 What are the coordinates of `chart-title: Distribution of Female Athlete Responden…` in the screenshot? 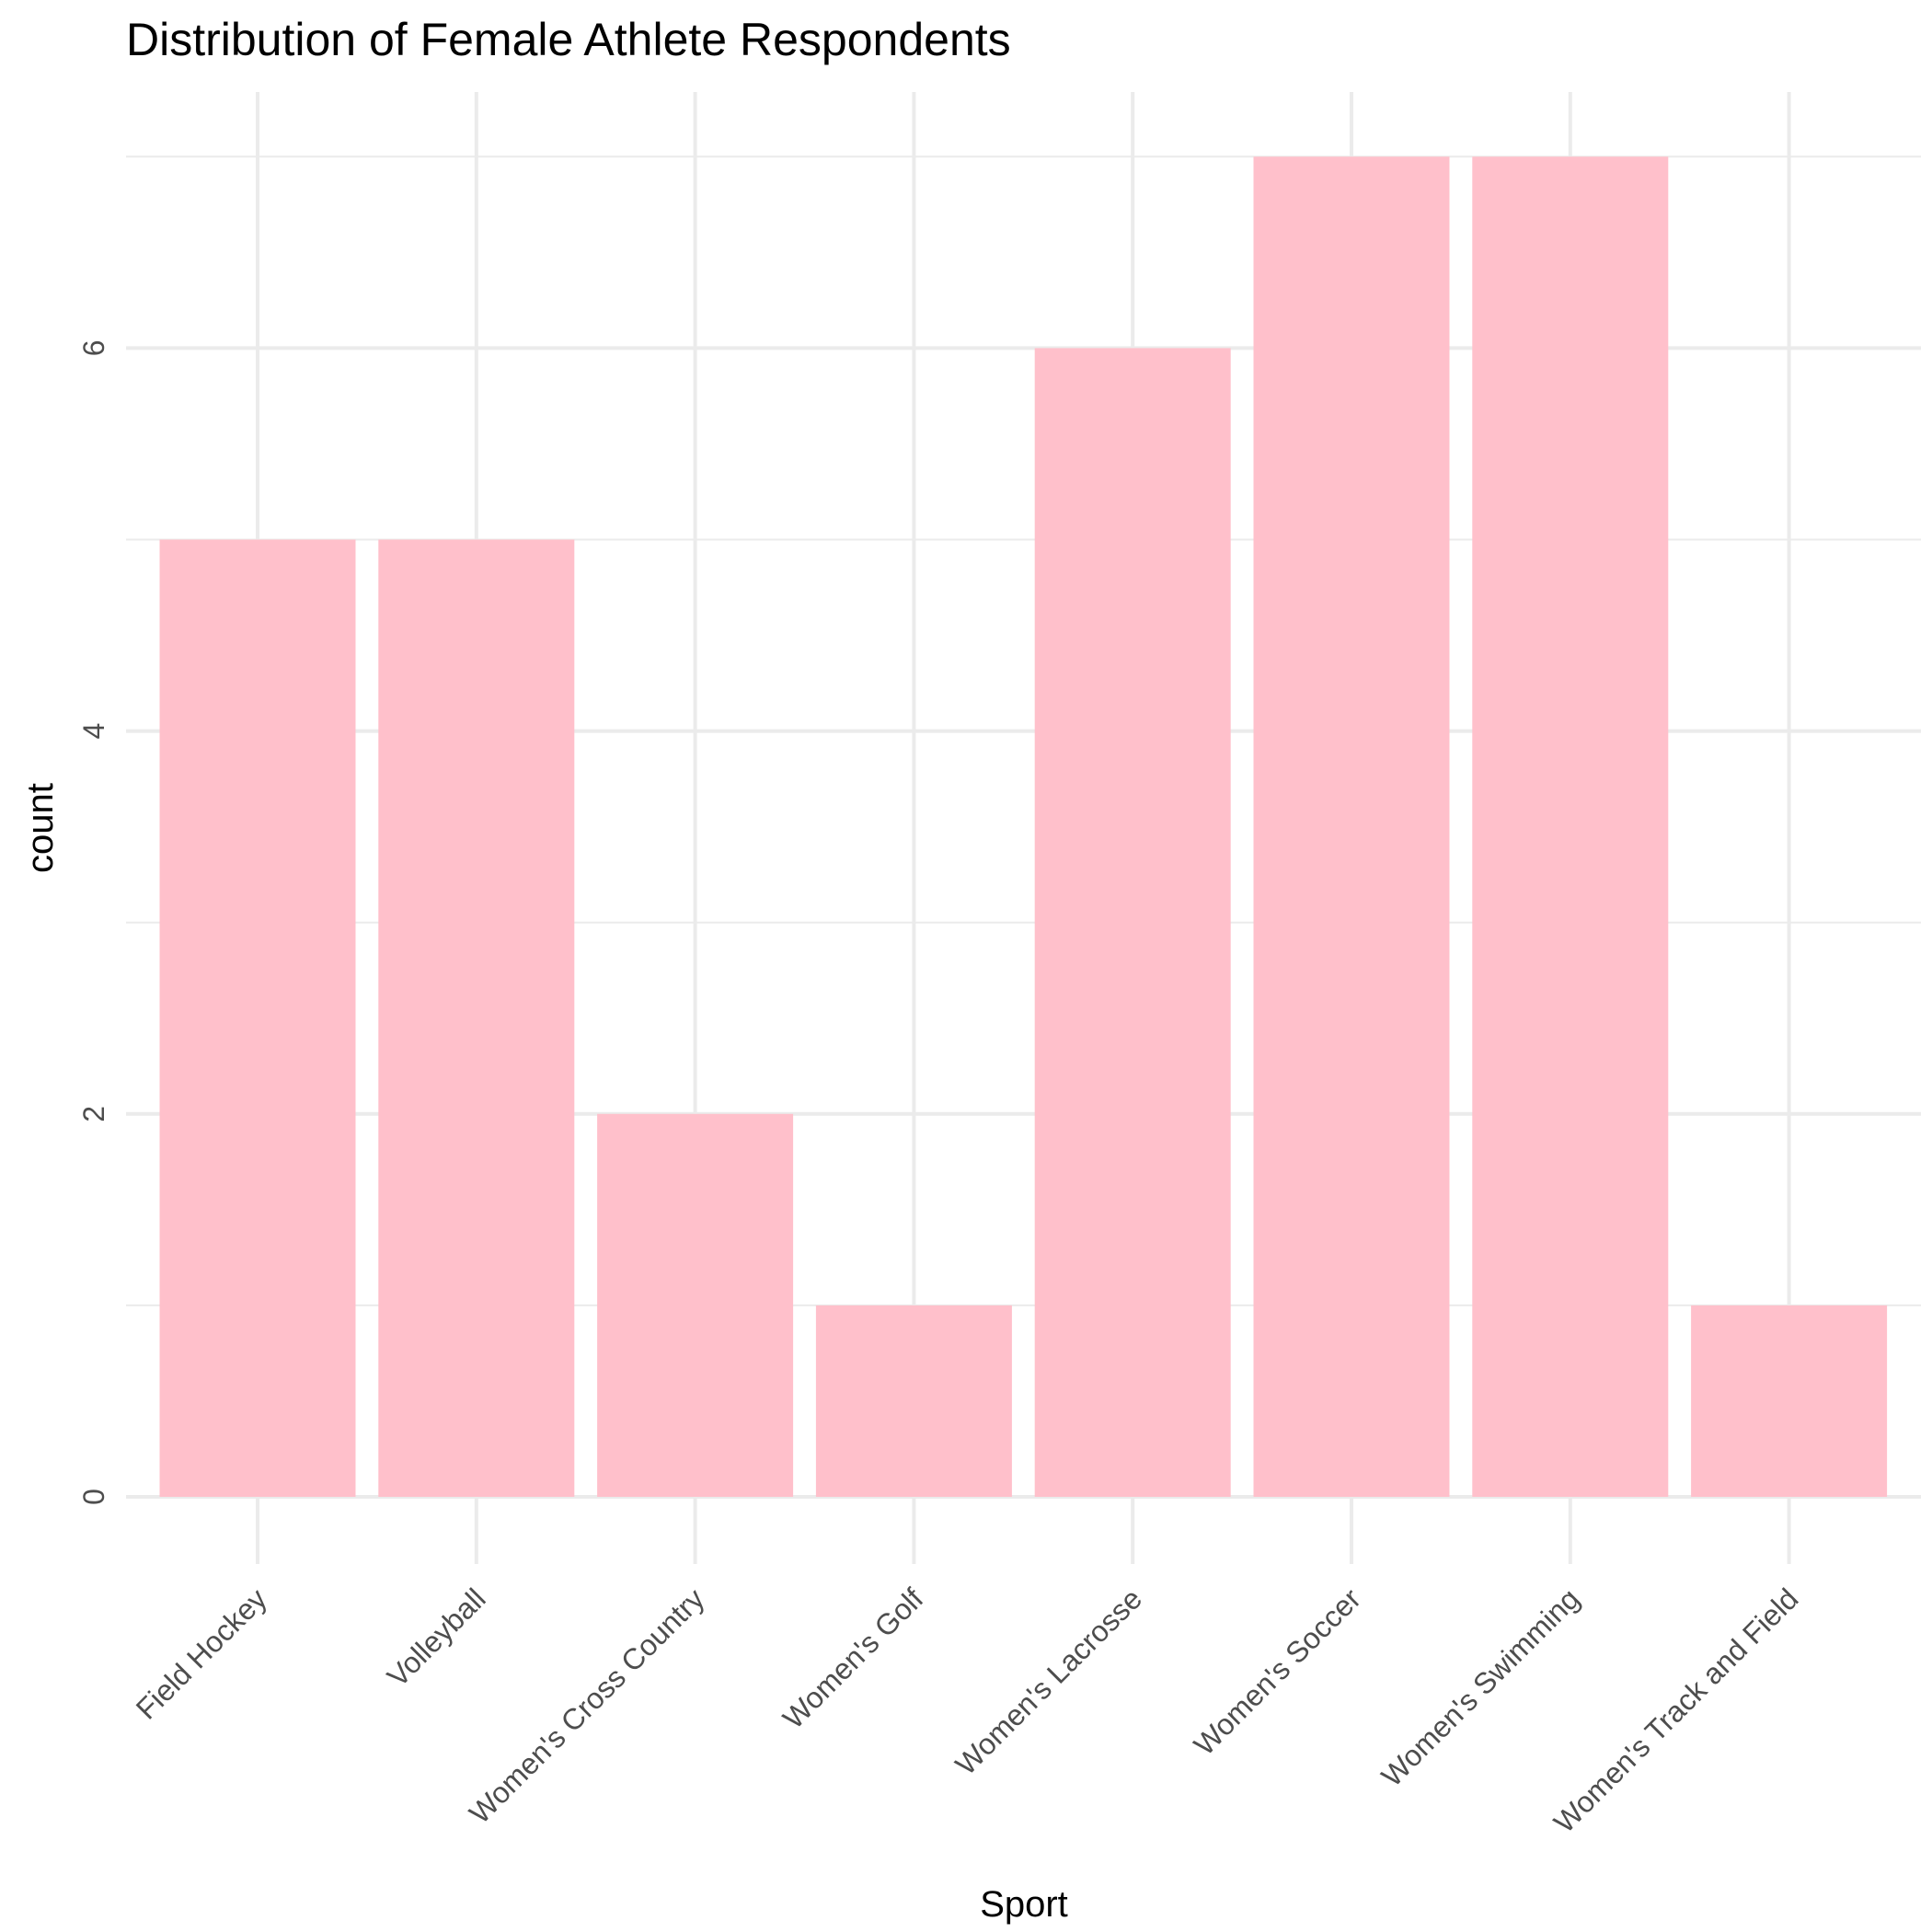 It's located at (568, 39).